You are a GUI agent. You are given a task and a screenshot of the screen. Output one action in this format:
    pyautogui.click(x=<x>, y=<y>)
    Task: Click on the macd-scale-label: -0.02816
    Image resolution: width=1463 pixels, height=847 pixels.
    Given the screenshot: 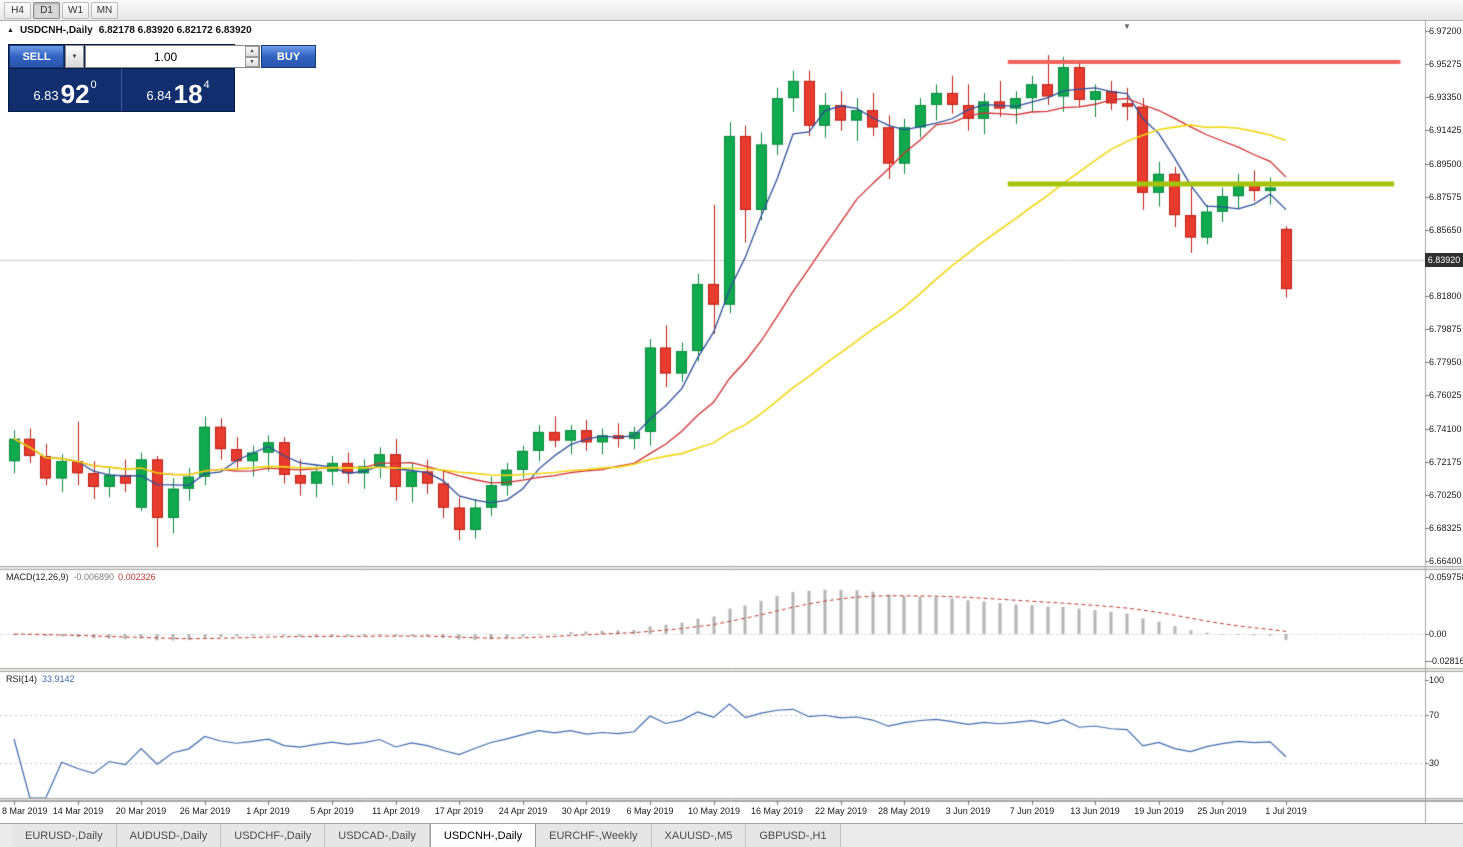 What is the action you would take?
    pyautogui.click(x=1446, y=661)
    